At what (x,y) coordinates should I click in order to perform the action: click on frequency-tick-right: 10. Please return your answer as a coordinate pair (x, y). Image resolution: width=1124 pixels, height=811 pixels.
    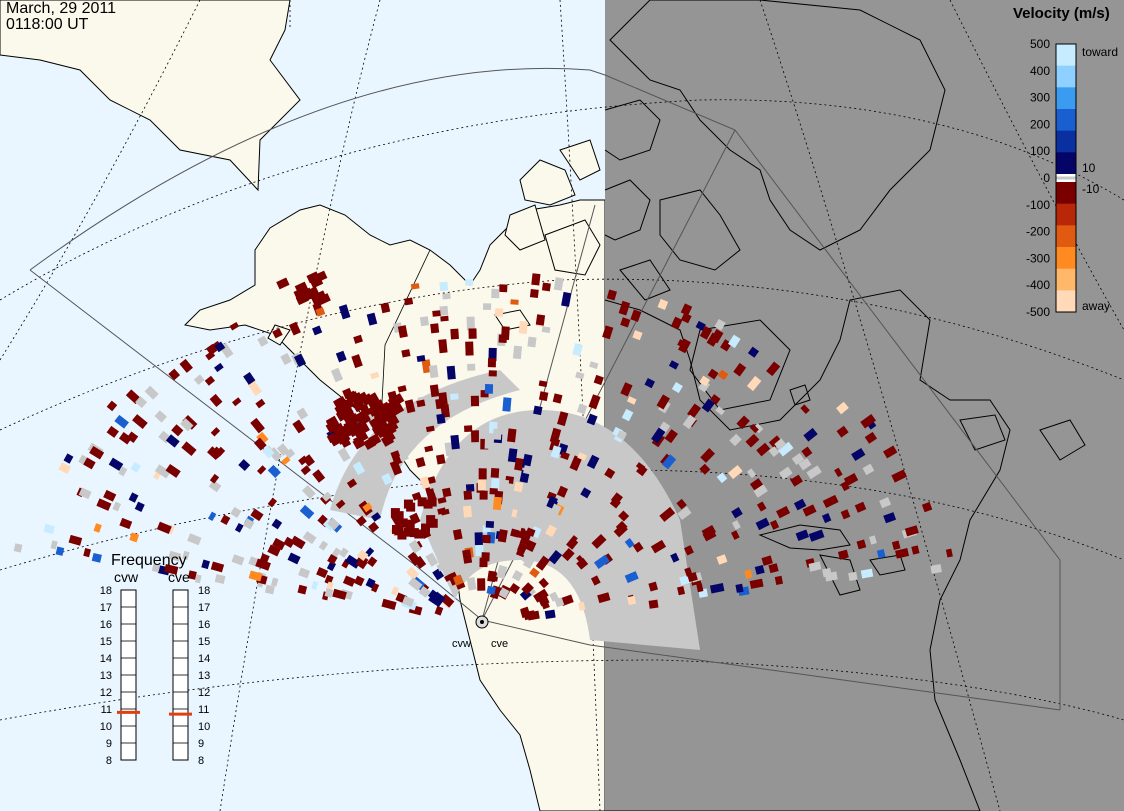
    Looking at the image, I should click on (204, 727).